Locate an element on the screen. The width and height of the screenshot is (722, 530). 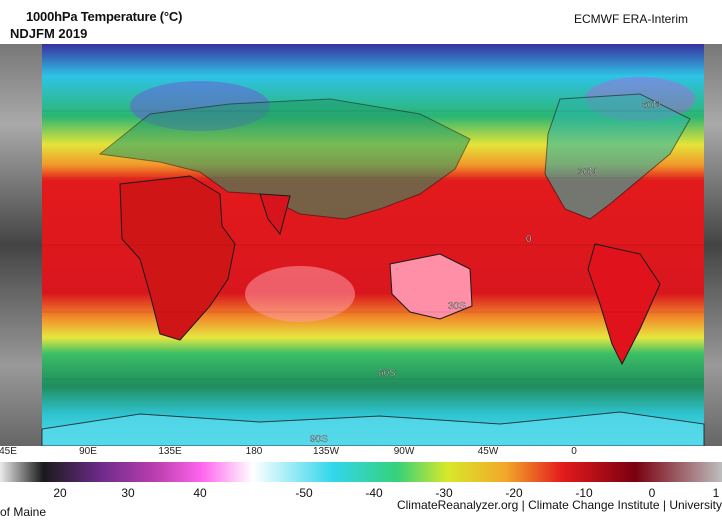
india-landmass is located at coordinates (275, 214).